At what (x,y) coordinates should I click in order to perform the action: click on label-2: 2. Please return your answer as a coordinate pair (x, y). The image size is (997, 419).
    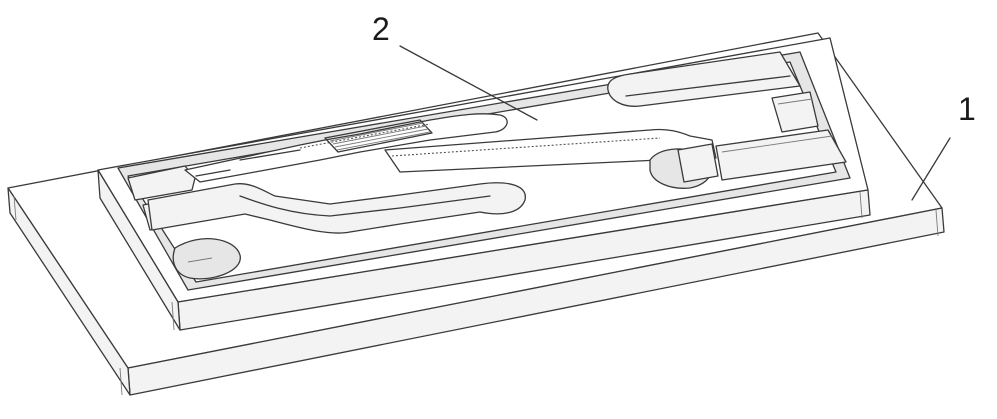
    Looking at the image, I should click on (381, 29).